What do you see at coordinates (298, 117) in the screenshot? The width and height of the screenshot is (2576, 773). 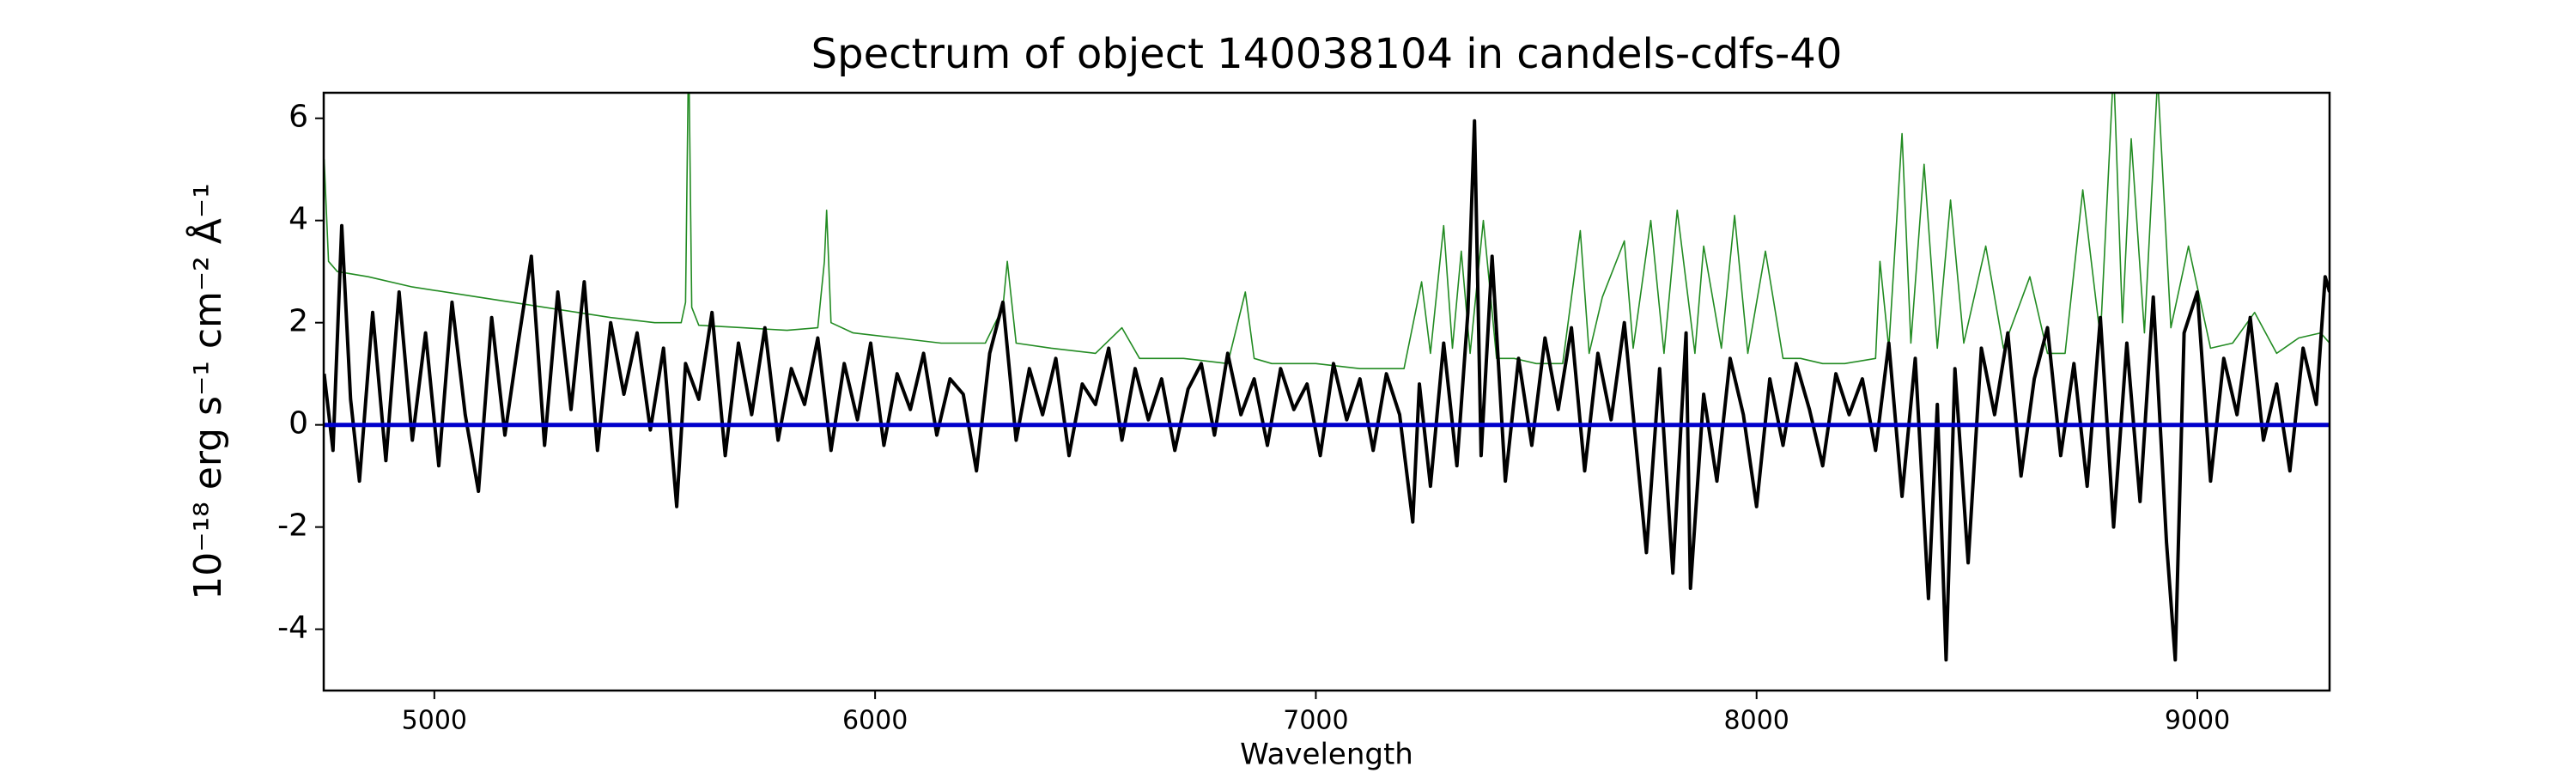 I see `y-tick-label: 6` at bounding box center [298, 117].